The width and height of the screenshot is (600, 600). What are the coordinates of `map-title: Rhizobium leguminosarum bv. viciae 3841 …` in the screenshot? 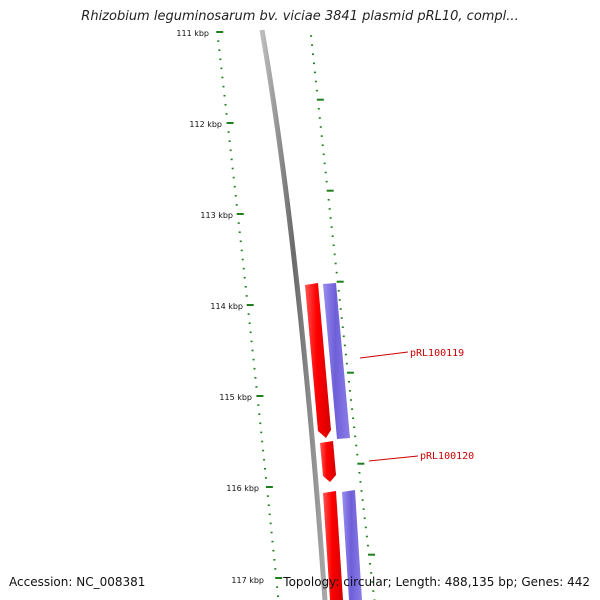 It's located at (300, 16).